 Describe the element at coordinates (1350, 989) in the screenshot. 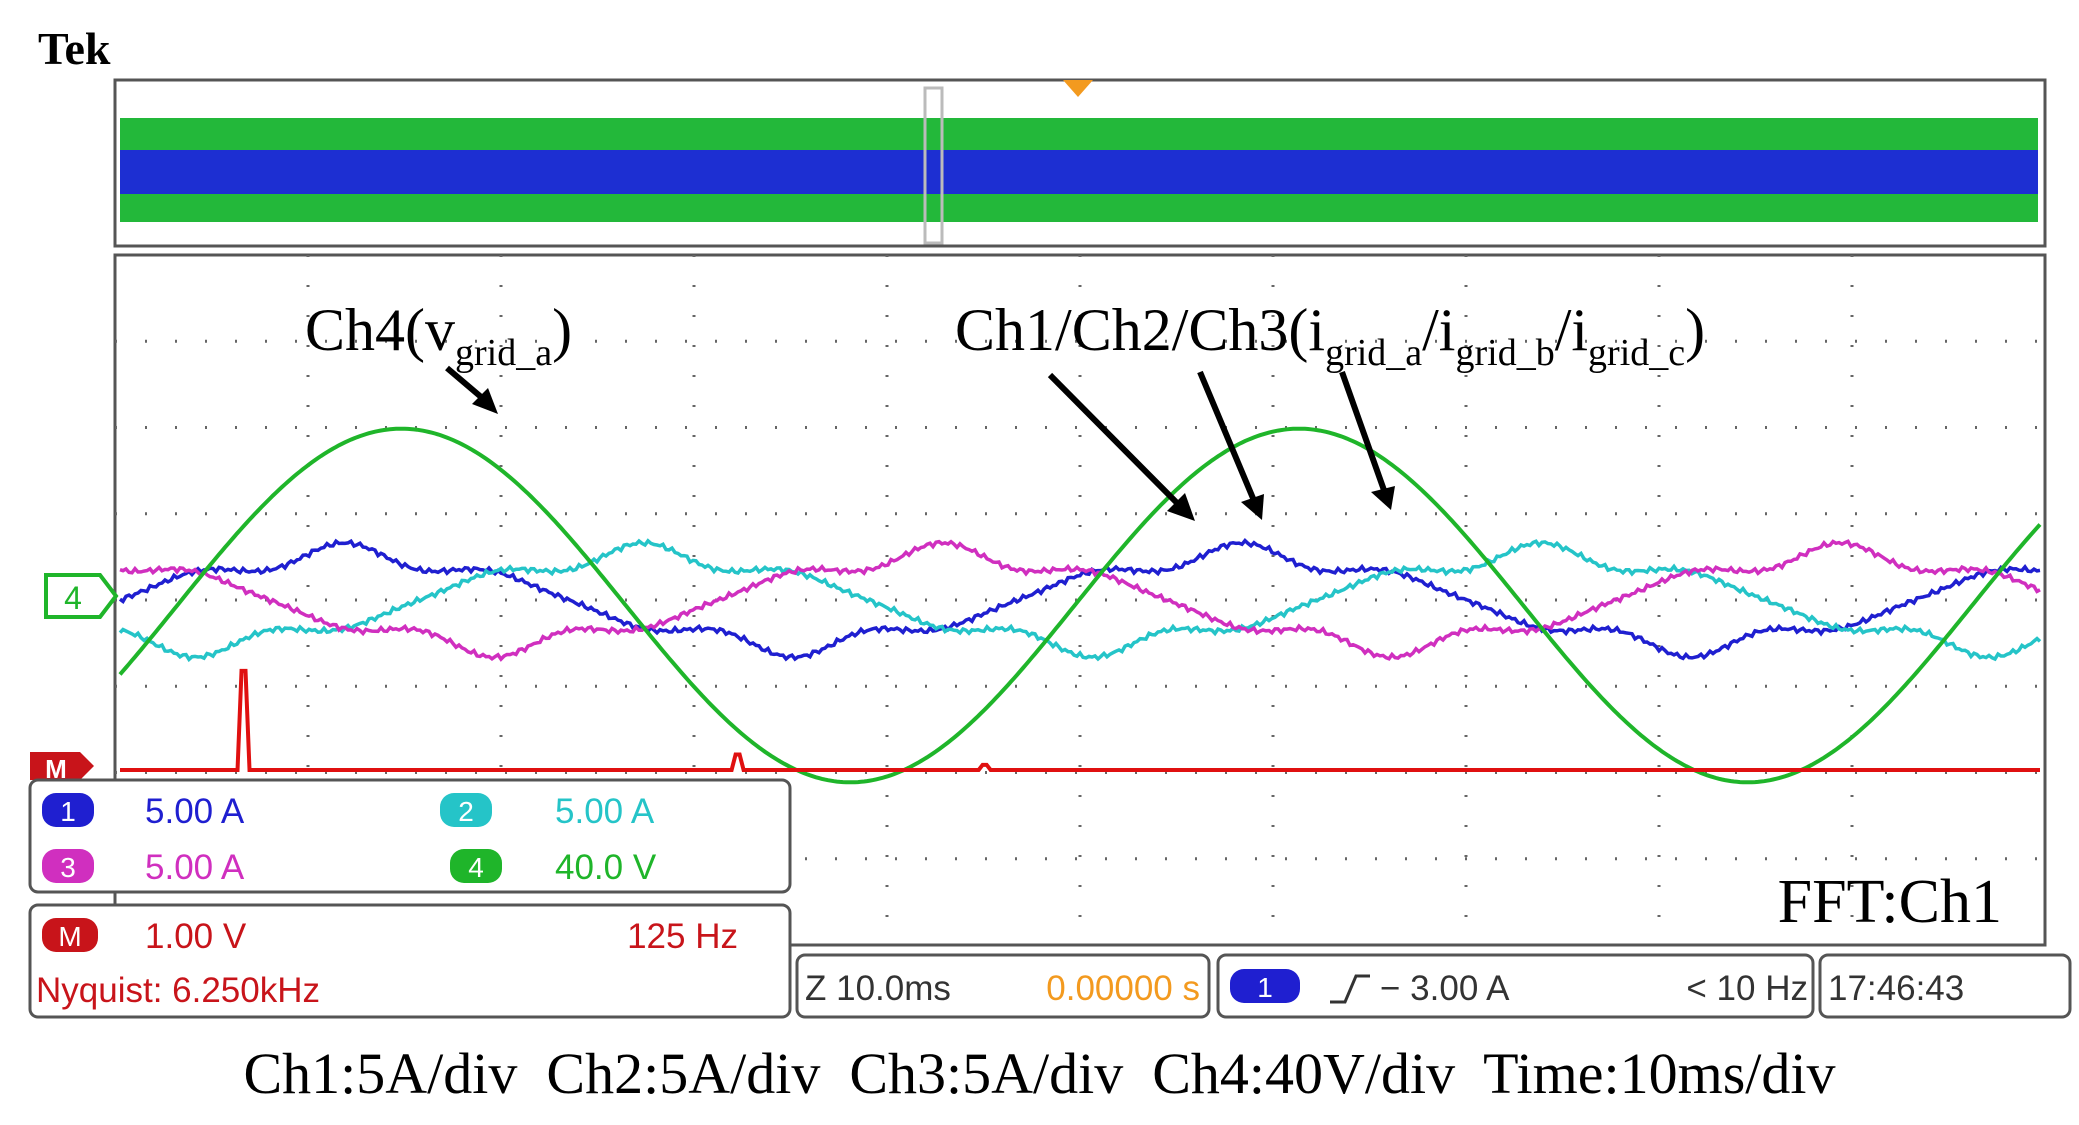

I see `rising-edge-icon` at that location.